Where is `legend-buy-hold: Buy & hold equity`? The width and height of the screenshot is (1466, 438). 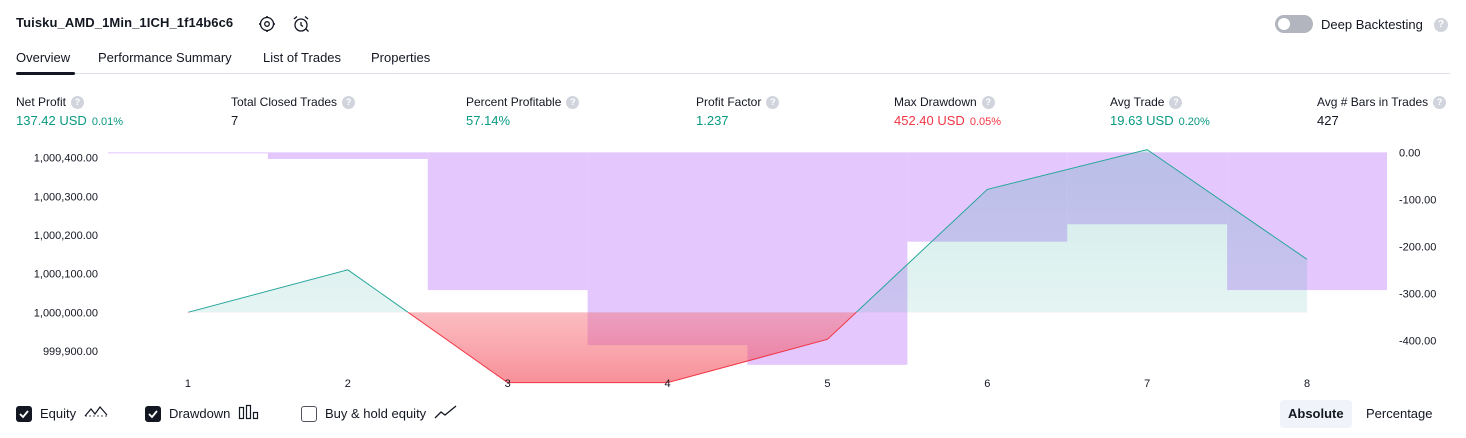 legend-buy-hold: Buy & hold equity is located at coordinates (379, 413).